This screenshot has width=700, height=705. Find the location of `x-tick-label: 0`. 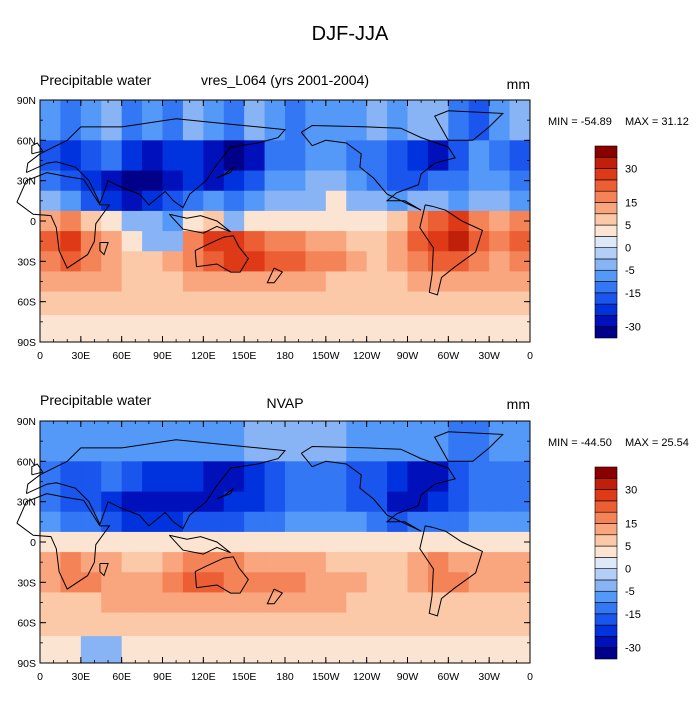

x-tick-label: 0 is located at coordinates (530, 356).